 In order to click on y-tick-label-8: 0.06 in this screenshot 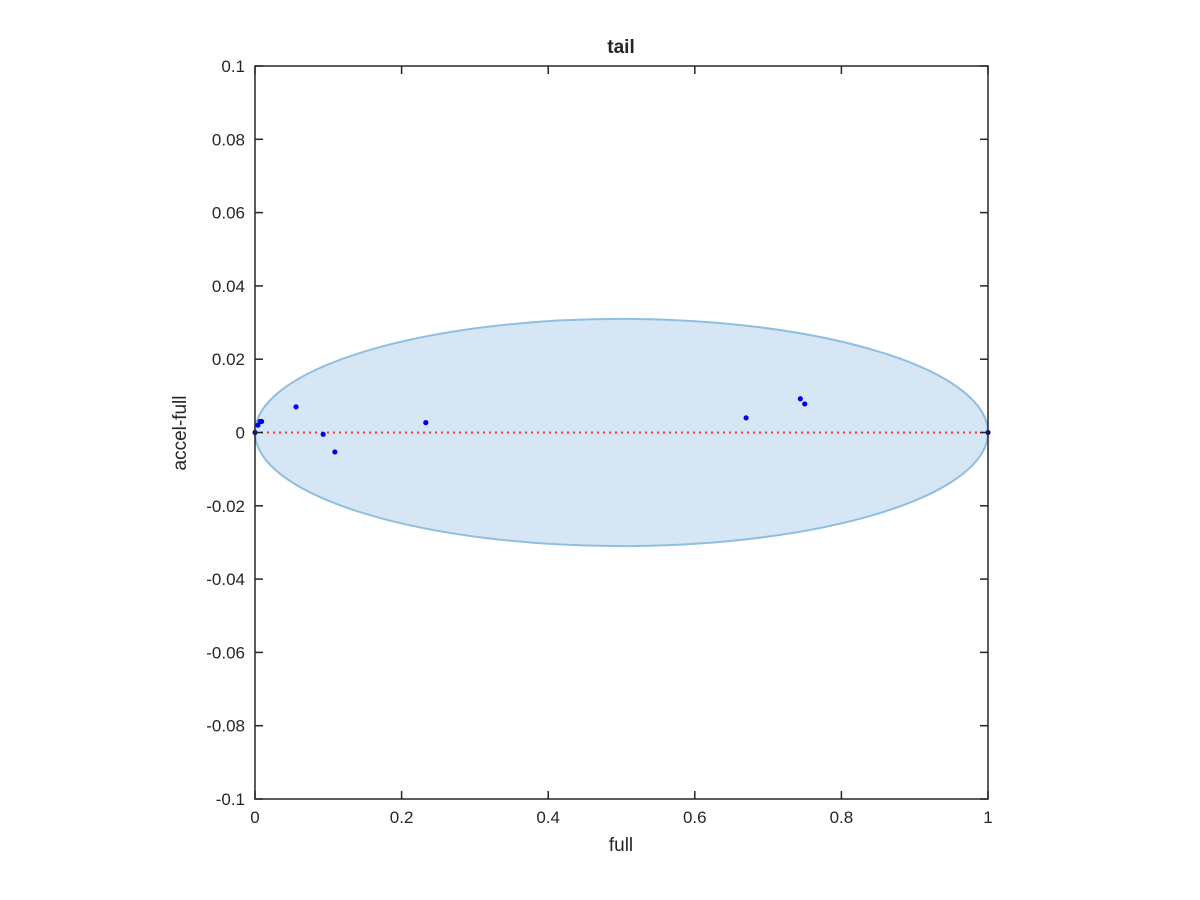, I will do `click(228, 213)`.